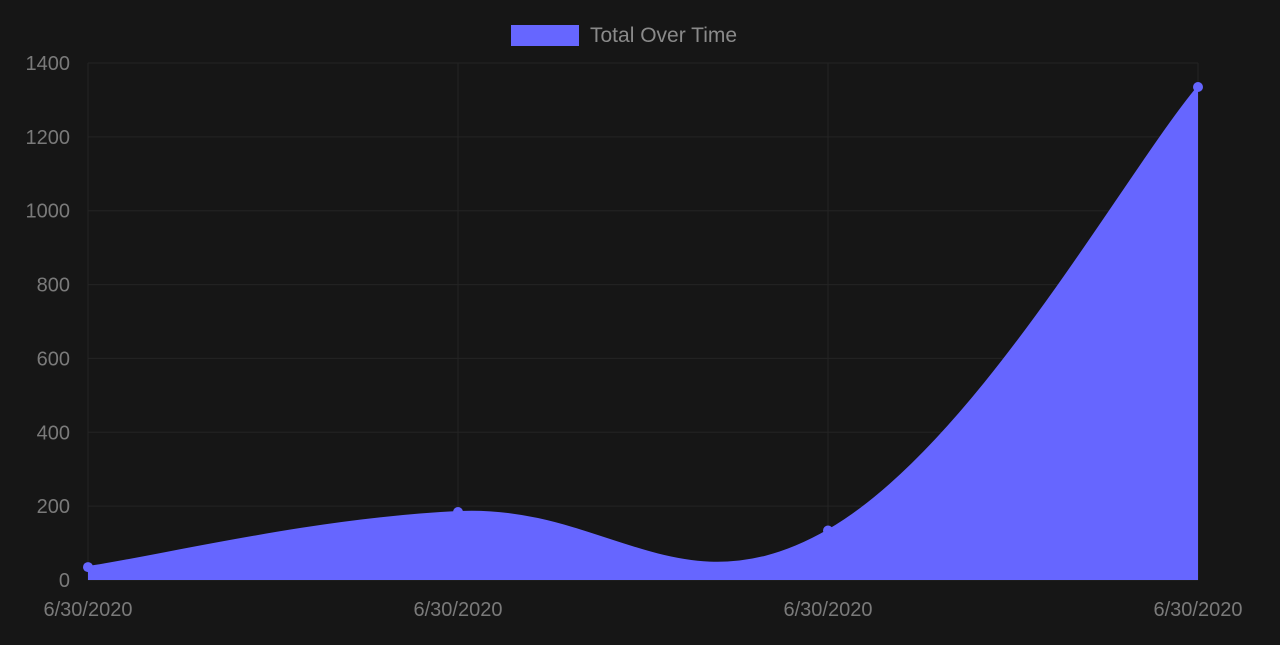 The width and height of the screenshot is (1280, 645). Describe the element at coordinates (53, 286) in the screenshot. I see `y-tick-label: 800` at that location.